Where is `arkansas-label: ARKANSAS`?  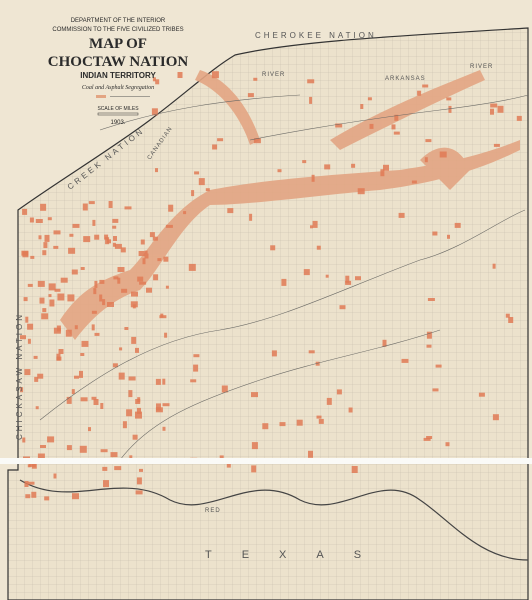
arkansas-label: ARKANSAS is located at coordinates (405, 79).